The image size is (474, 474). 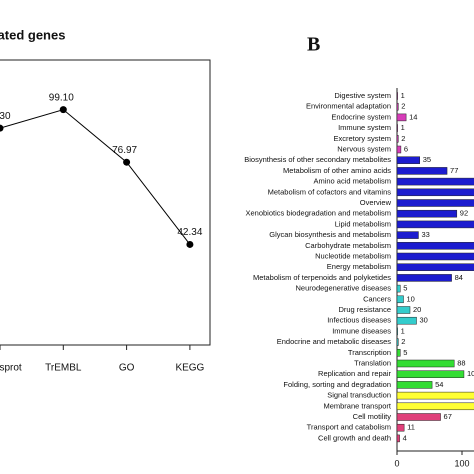 What do you see at coordinates (61, 97) in the screenshot?
I see `value-label: 99.10` at bounding box center [61, 97].